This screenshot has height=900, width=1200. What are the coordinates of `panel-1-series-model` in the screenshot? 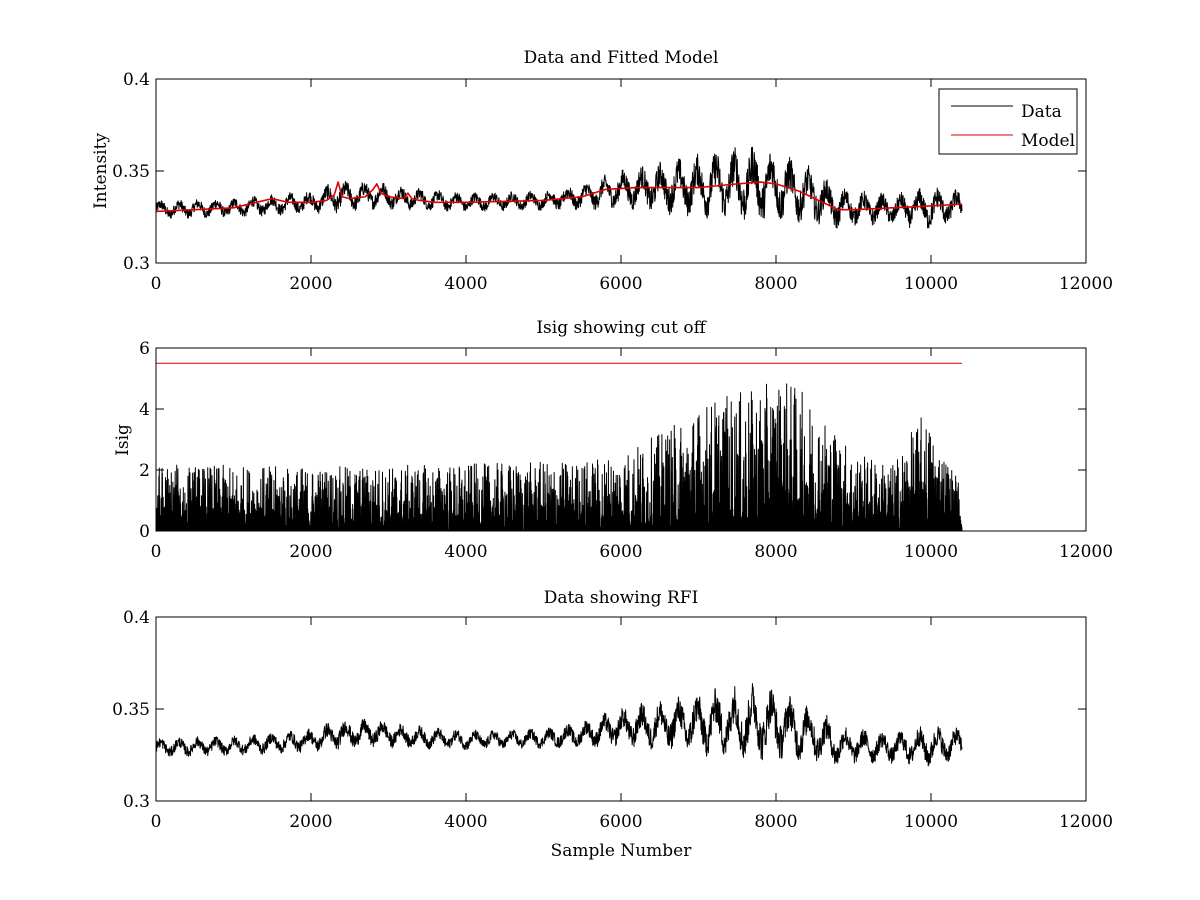 It's located at (559, 197).